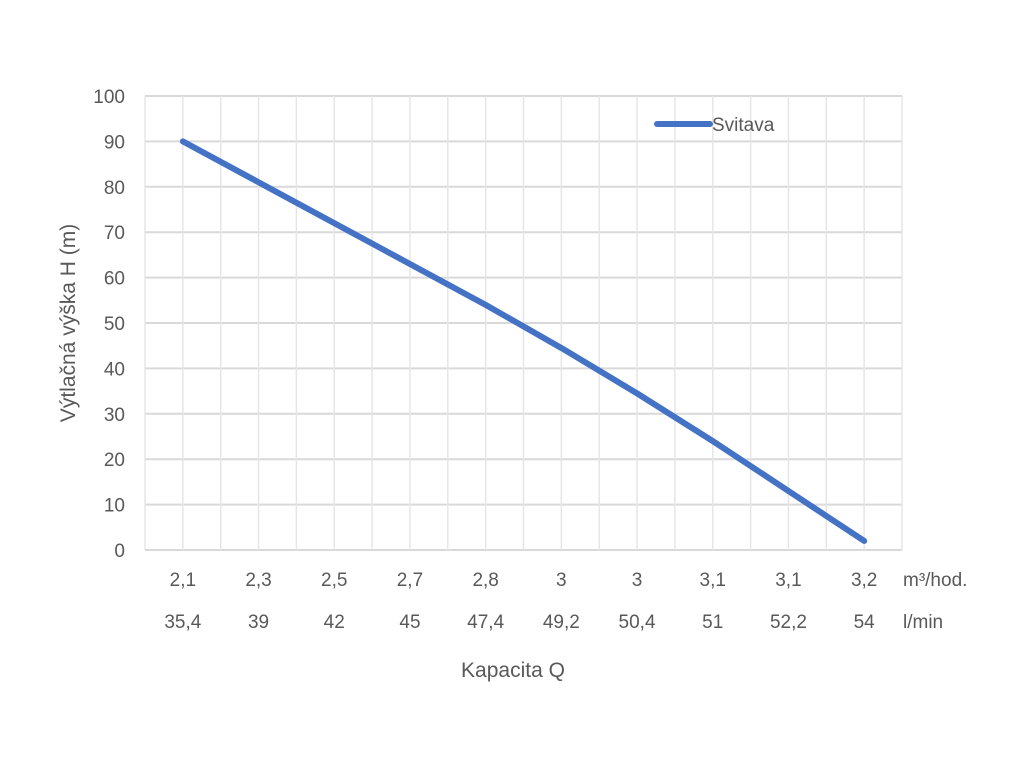 The width and height of the screenshot is (1024, 768). Describe the element at coordinates (485, 580) in the screenshot. I see `x-tick-label-row1: 2,8` at that location.